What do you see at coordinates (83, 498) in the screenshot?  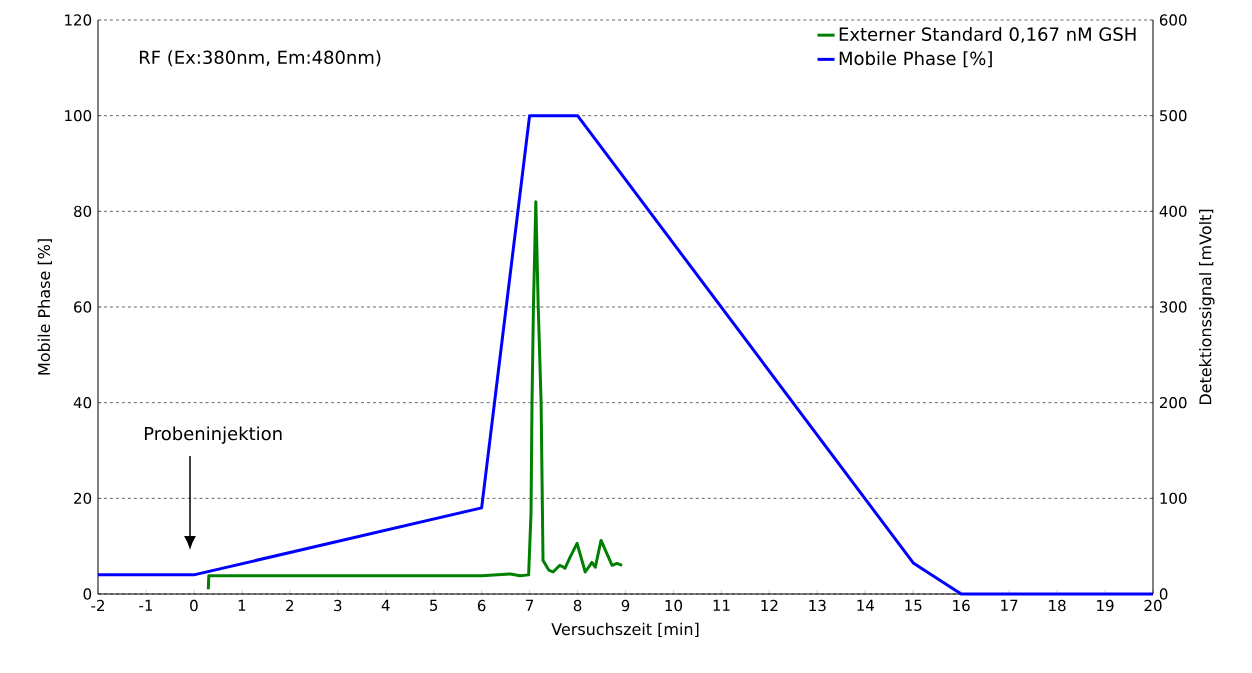 I see `y-tick-label: 20` at bounding box center [83, 498].